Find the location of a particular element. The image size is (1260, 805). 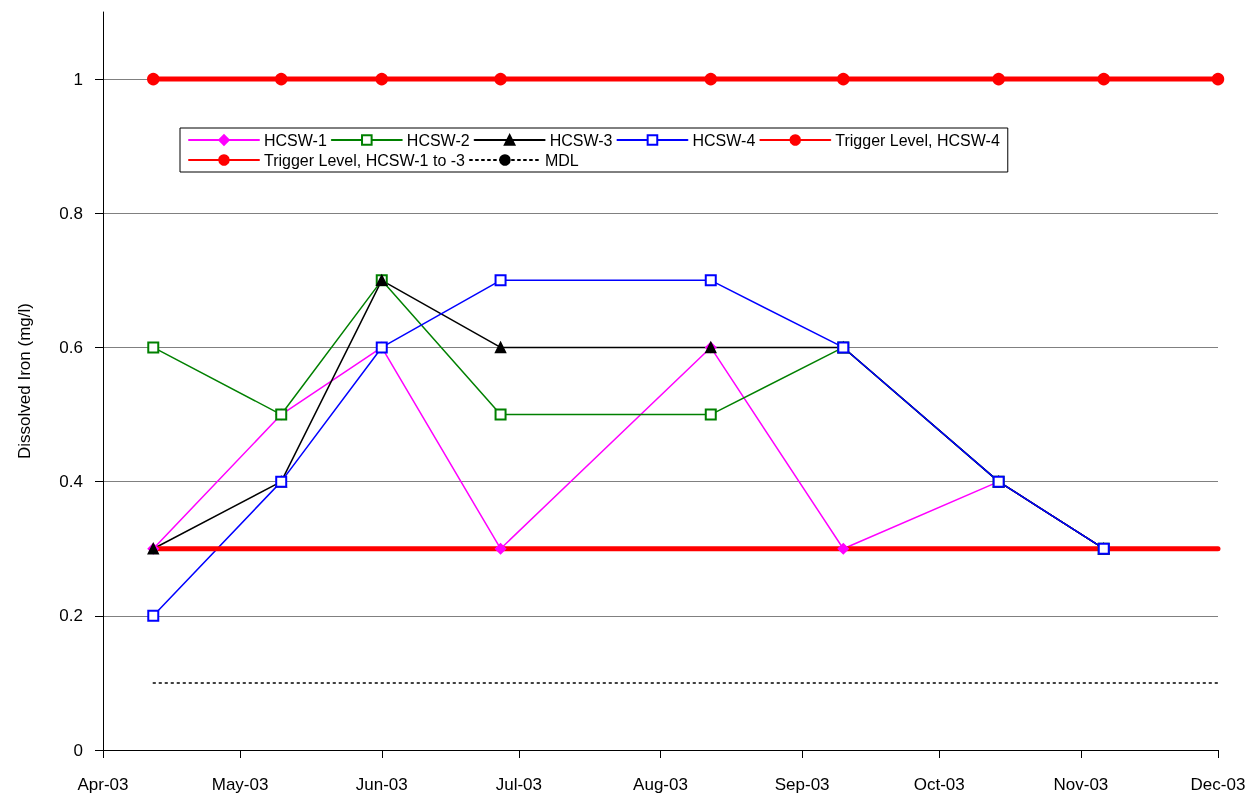

legend-label: Trigger Level, HCSW-4 is located at coordinates (917, 140).